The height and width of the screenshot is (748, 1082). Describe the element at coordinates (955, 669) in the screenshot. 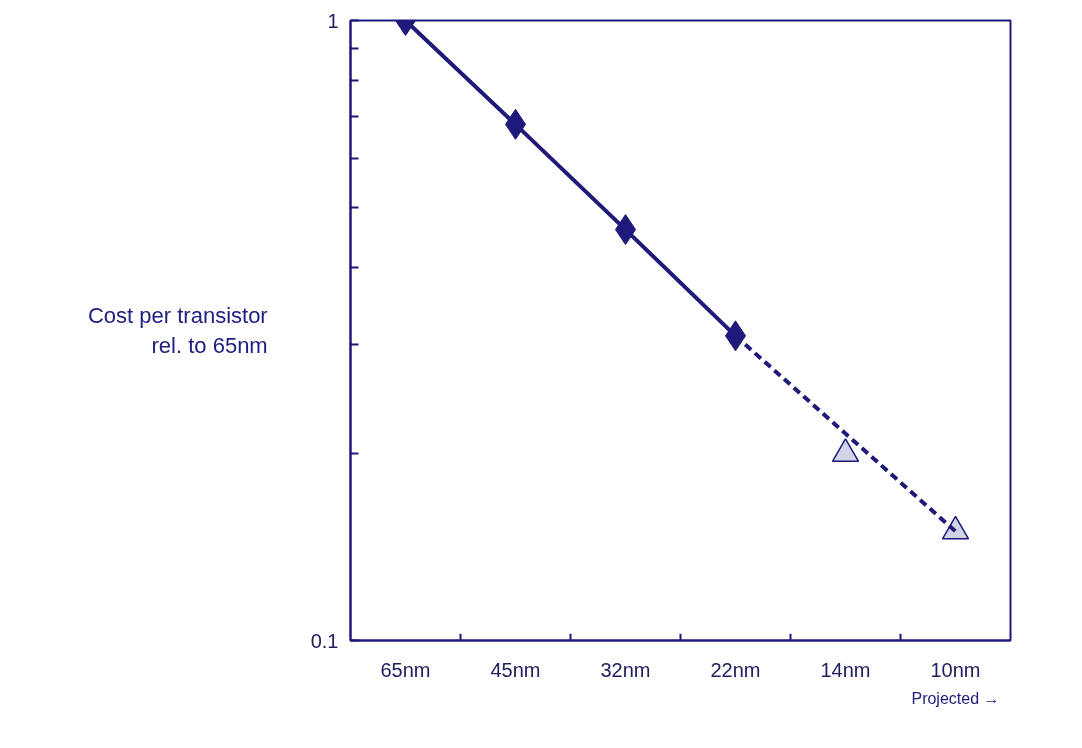

I see `x-tick-label: 10nm` at that location.